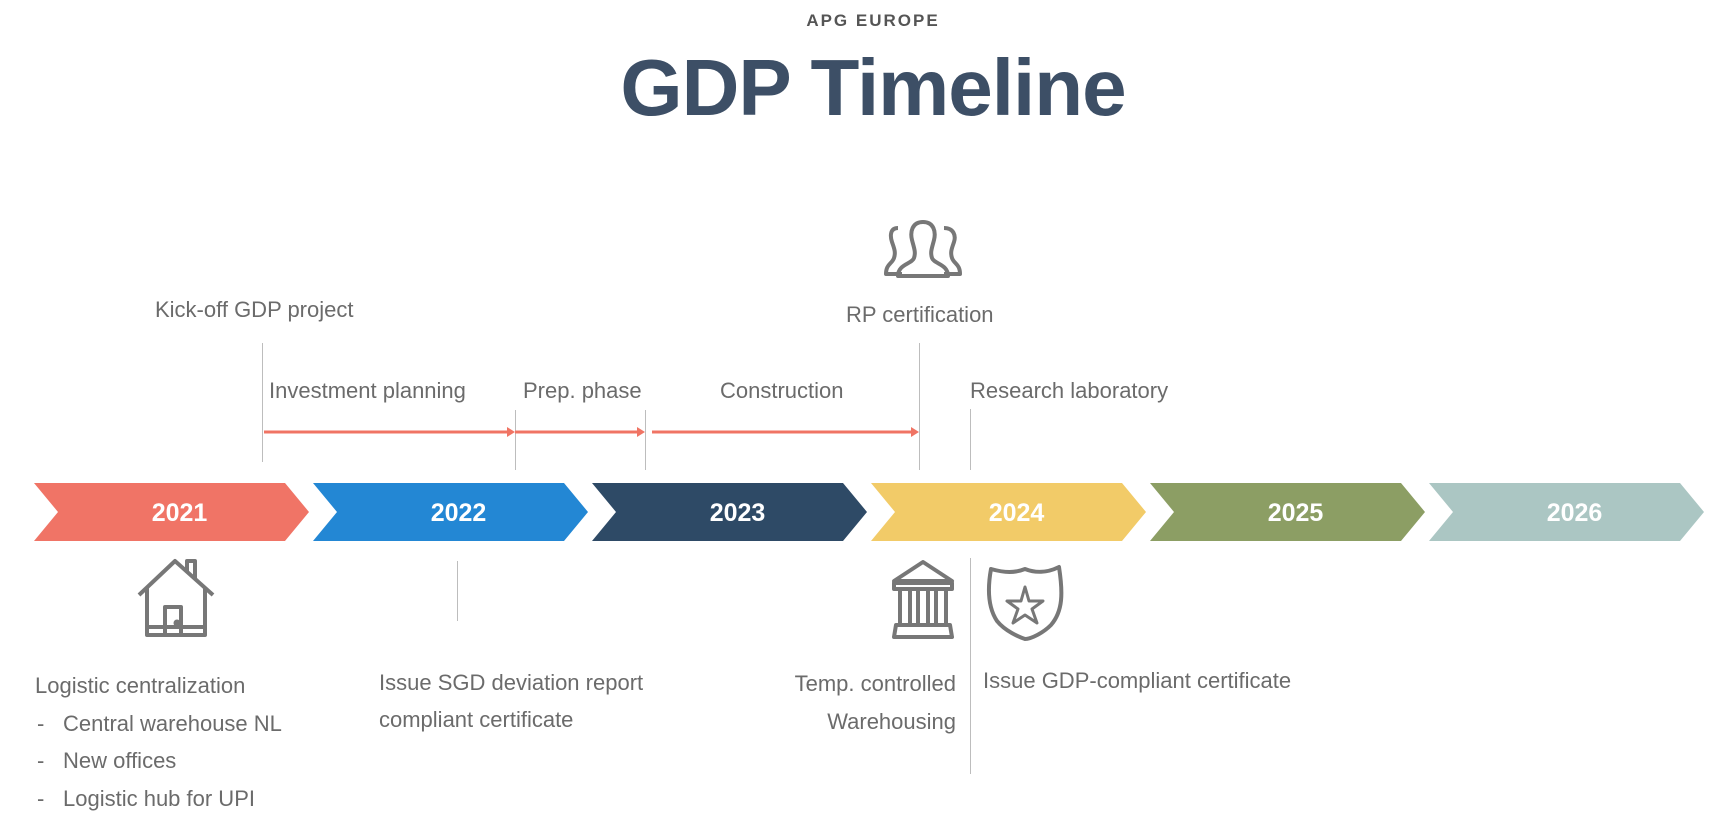 This screenshot has width=1733, height=826. Describe the element at coordinates (511, 682) in the screenshot. I see `sgd-line1: Issue SGD deviation report` at that location.